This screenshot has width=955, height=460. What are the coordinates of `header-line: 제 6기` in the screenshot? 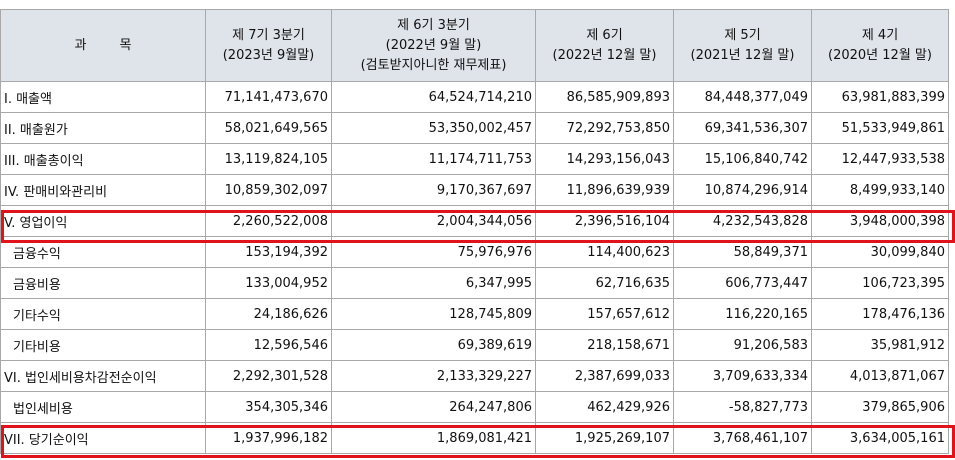 It's located at (604, 35).